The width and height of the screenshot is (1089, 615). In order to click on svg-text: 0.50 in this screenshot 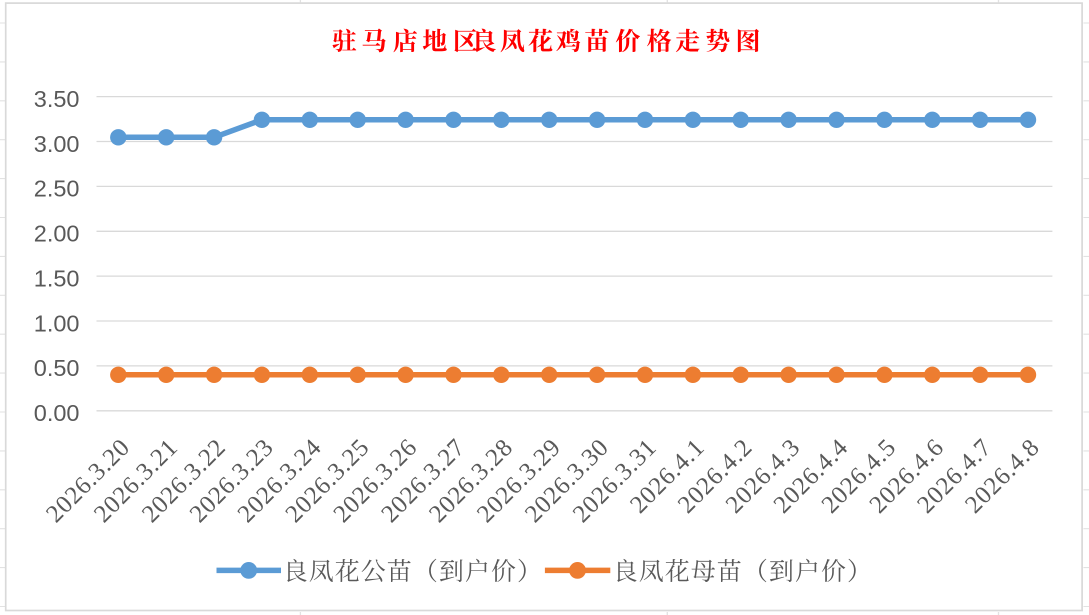, I will do `click(57, 368)`.